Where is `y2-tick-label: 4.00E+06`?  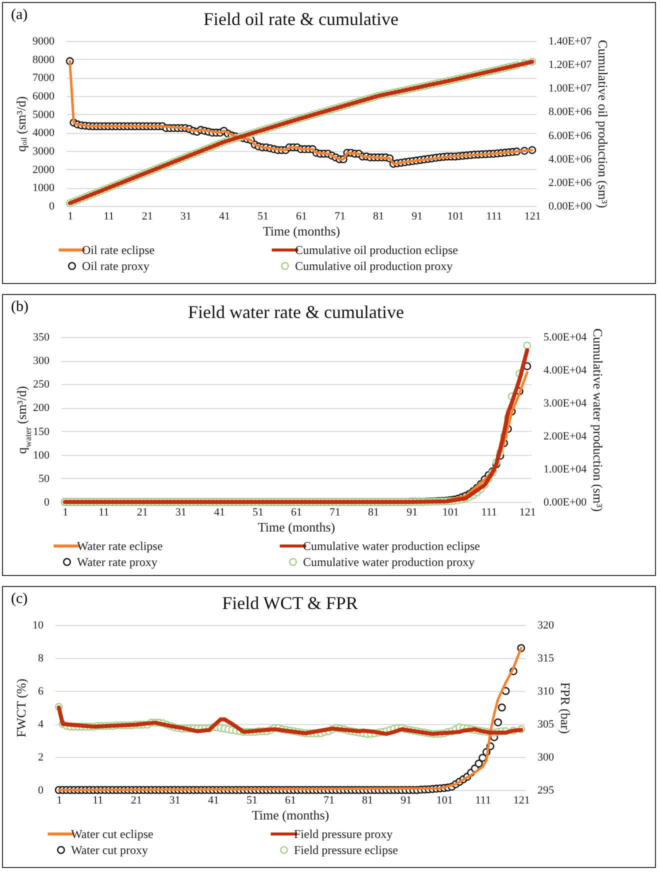
y2-tick-label: 4.00E+06 is located at coordinates (570, 159).